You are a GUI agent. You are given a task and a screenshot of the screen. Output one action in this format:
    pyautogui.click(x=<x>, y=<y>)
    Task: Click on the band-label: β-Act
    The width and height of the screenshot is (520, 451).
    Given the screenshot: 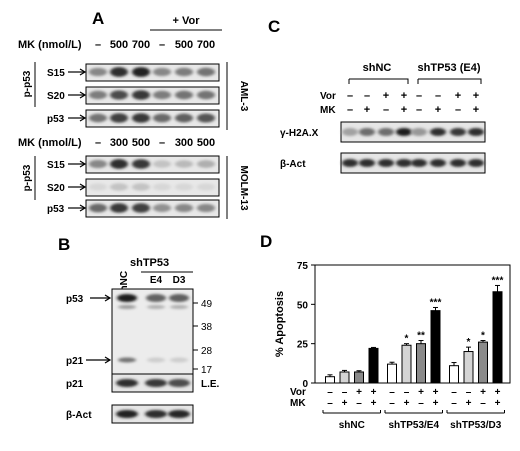 What is the action you would take?
    pyautogui.click(x=293, y=164)
    